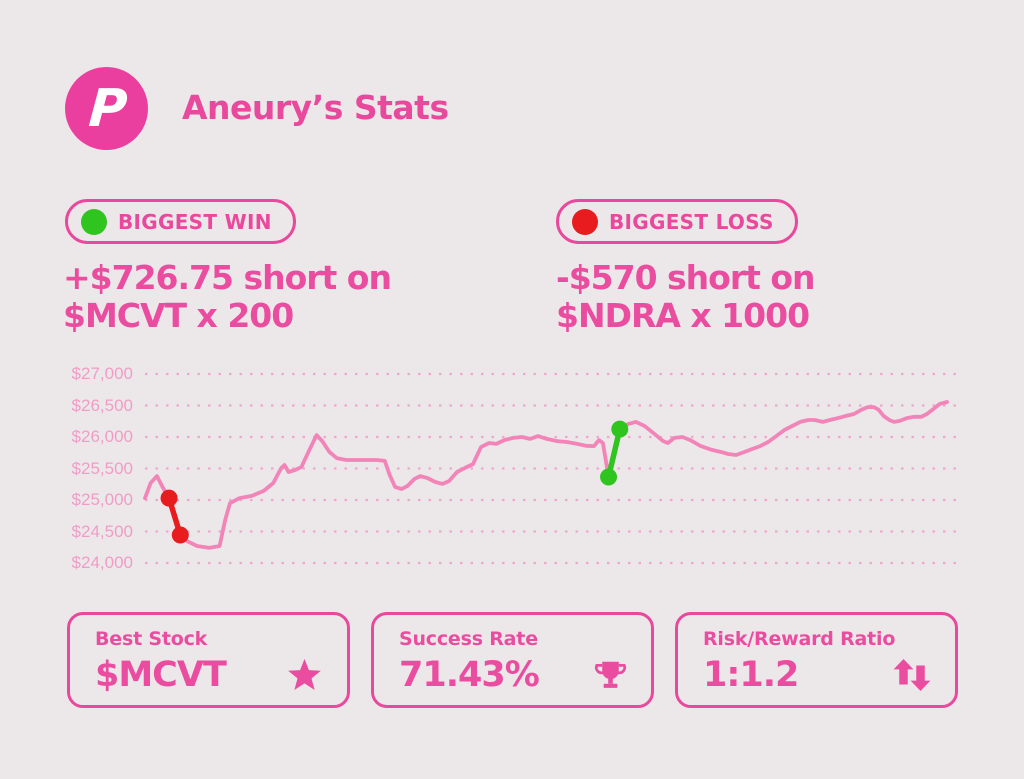 Image resolution: width=1024 pixels, height=779 pixels. I want to click on y-axis-label: $26,000, so click(102, 436).